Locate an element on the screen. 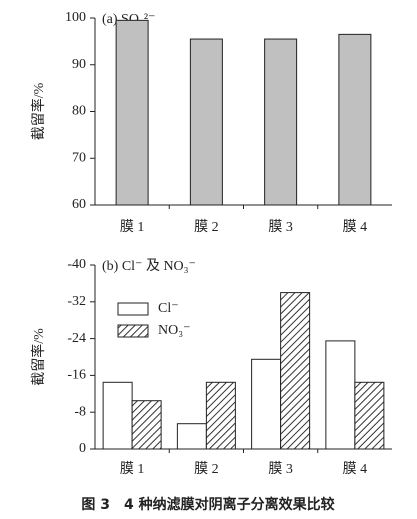 The height and width of the screenshot is (519, 417). legend-label: NO₃⁻ is located at coordinates (174, 330).